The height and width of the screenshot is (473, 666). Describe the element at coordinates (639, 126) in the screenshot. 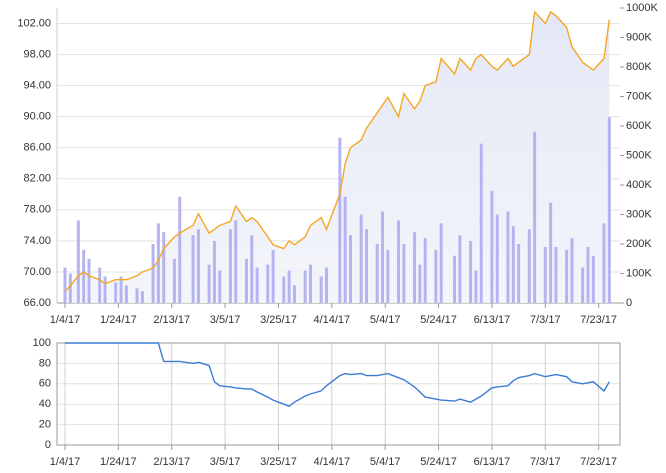

I see `y2-tick-label: 600K` at that location.